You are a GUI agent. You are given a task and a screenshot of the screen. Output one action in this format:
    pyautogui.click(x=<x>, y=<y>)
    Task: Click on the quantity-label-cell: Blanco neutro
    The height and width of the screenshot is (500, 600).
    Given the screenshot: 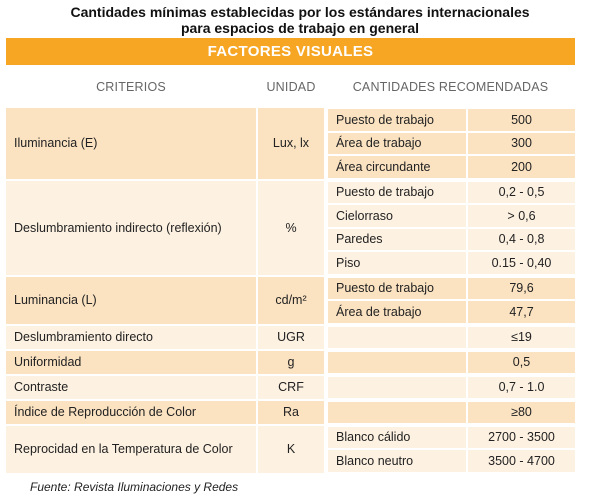 What is the action you would take?
    pyautogui.click(x=397, y=461)
    